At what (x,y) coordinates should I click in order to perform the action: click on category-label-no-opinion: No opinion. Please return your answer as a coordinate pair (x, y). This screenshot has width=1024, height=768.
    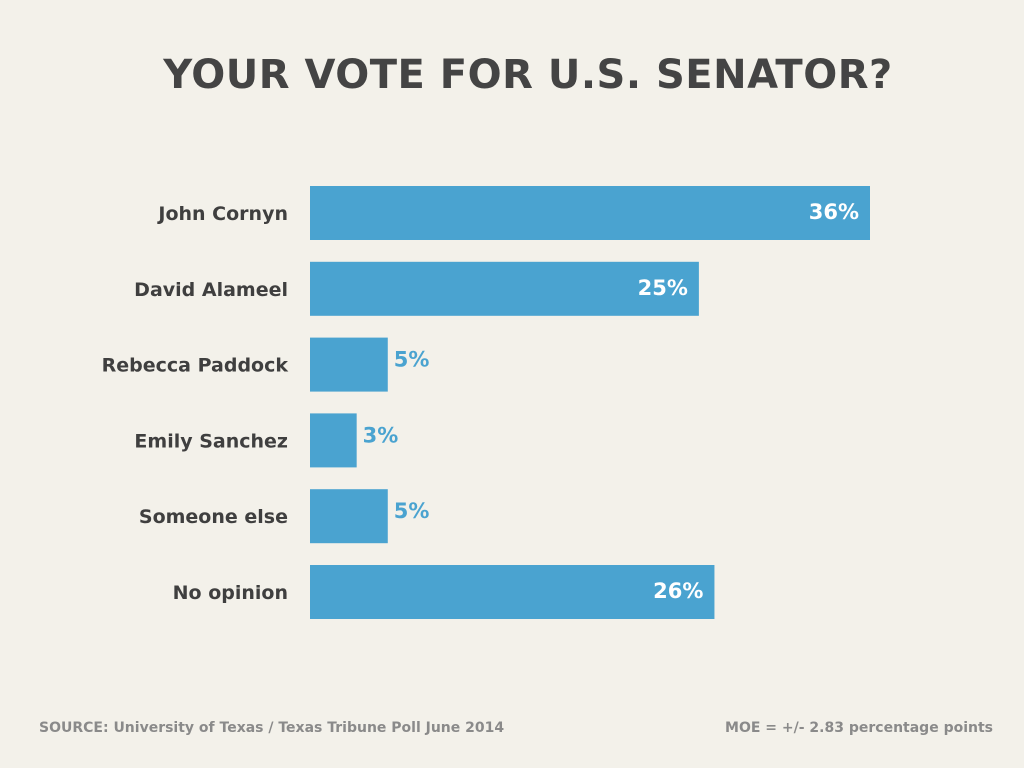
    Looking at the image, I should click on (230, 593).